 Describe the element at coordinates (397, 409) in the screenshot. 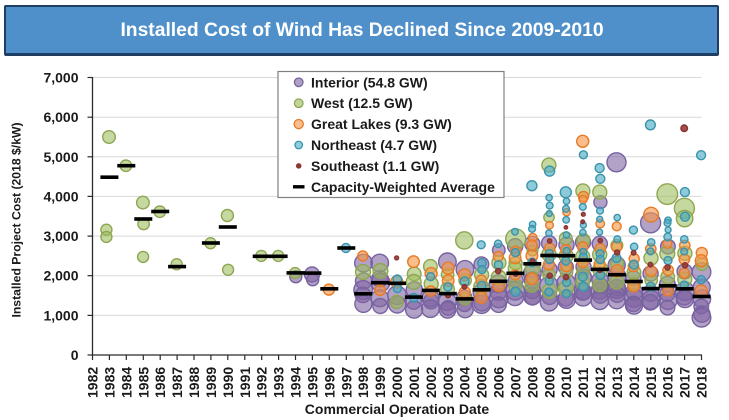

I see `svg-text: Commercial Operation Date` at that location.